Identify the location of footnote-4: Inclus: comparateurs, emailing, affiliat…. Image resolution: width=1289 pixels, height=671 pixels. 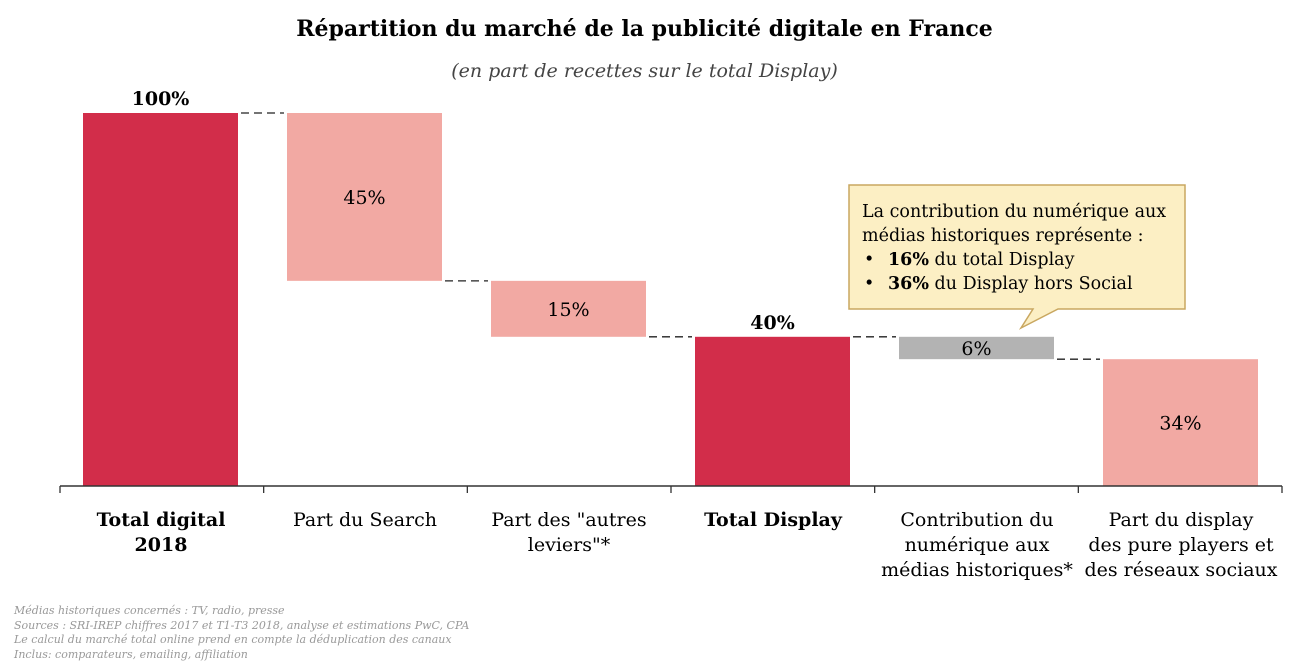
(131, 654).